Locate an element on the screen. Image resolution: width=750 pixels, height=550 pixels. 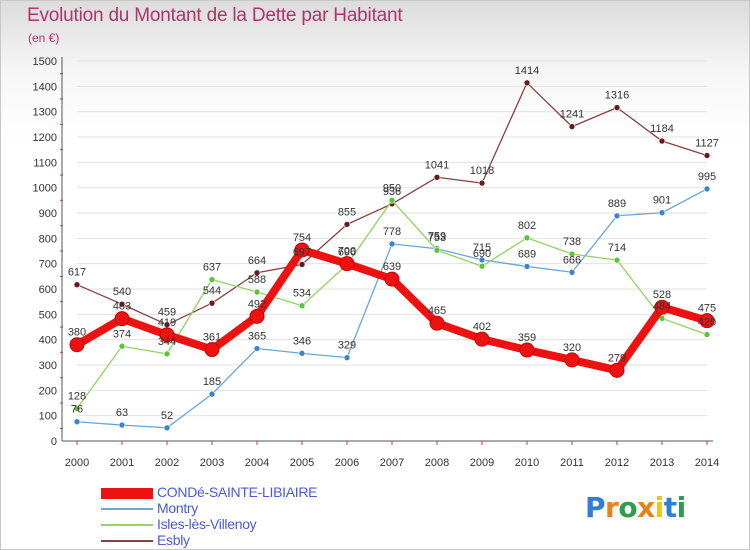
legend-label-esbly: Esbly is located at coordinates (173, 540).